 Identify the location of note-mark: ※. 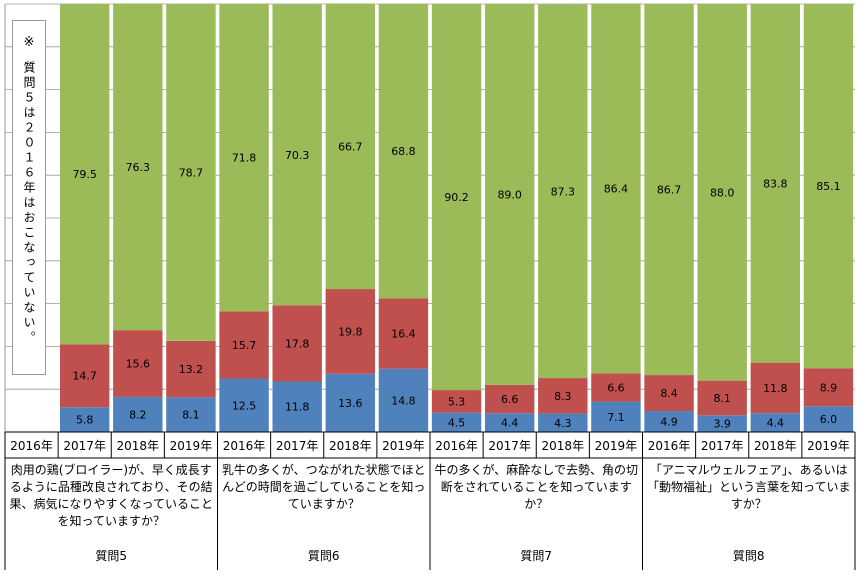
(29, 42).